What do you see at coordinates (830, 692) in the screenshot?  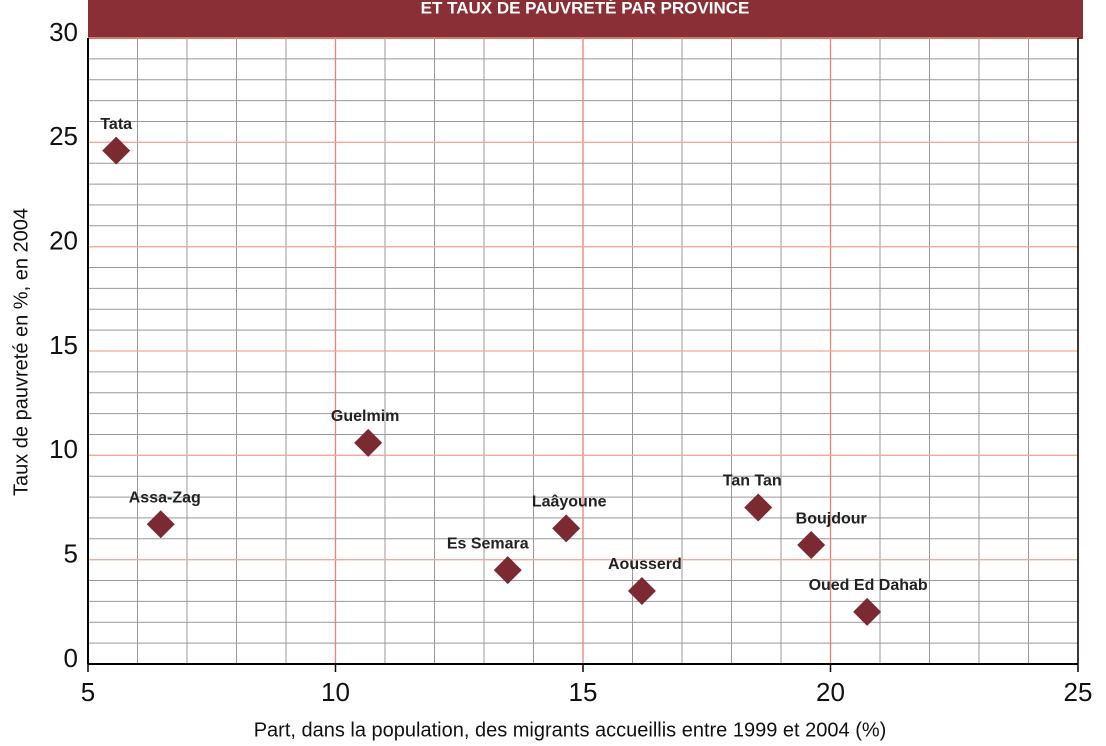 I see `x-tick-label: 20` at bounding box center [830, 692].